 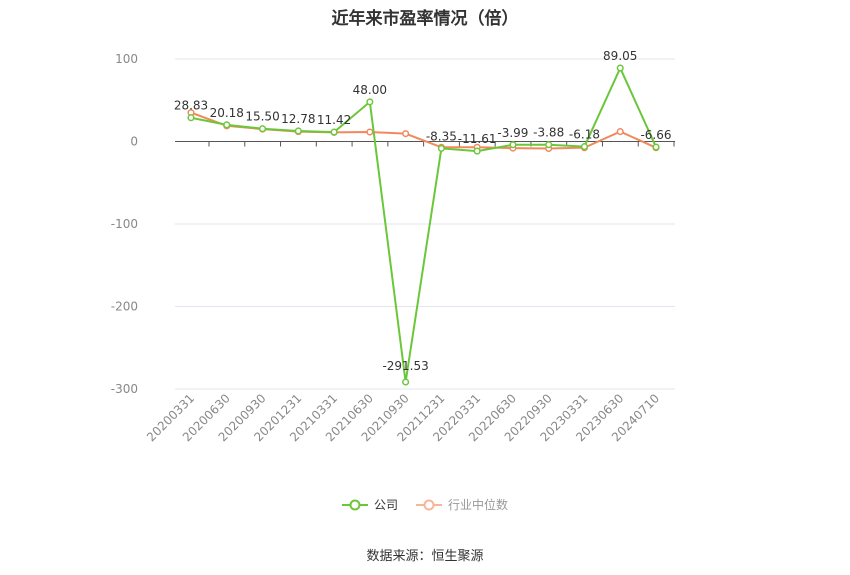 I want to click on chart-title: 近年来市盈率情况（倍）, so click(x=425, y=19).